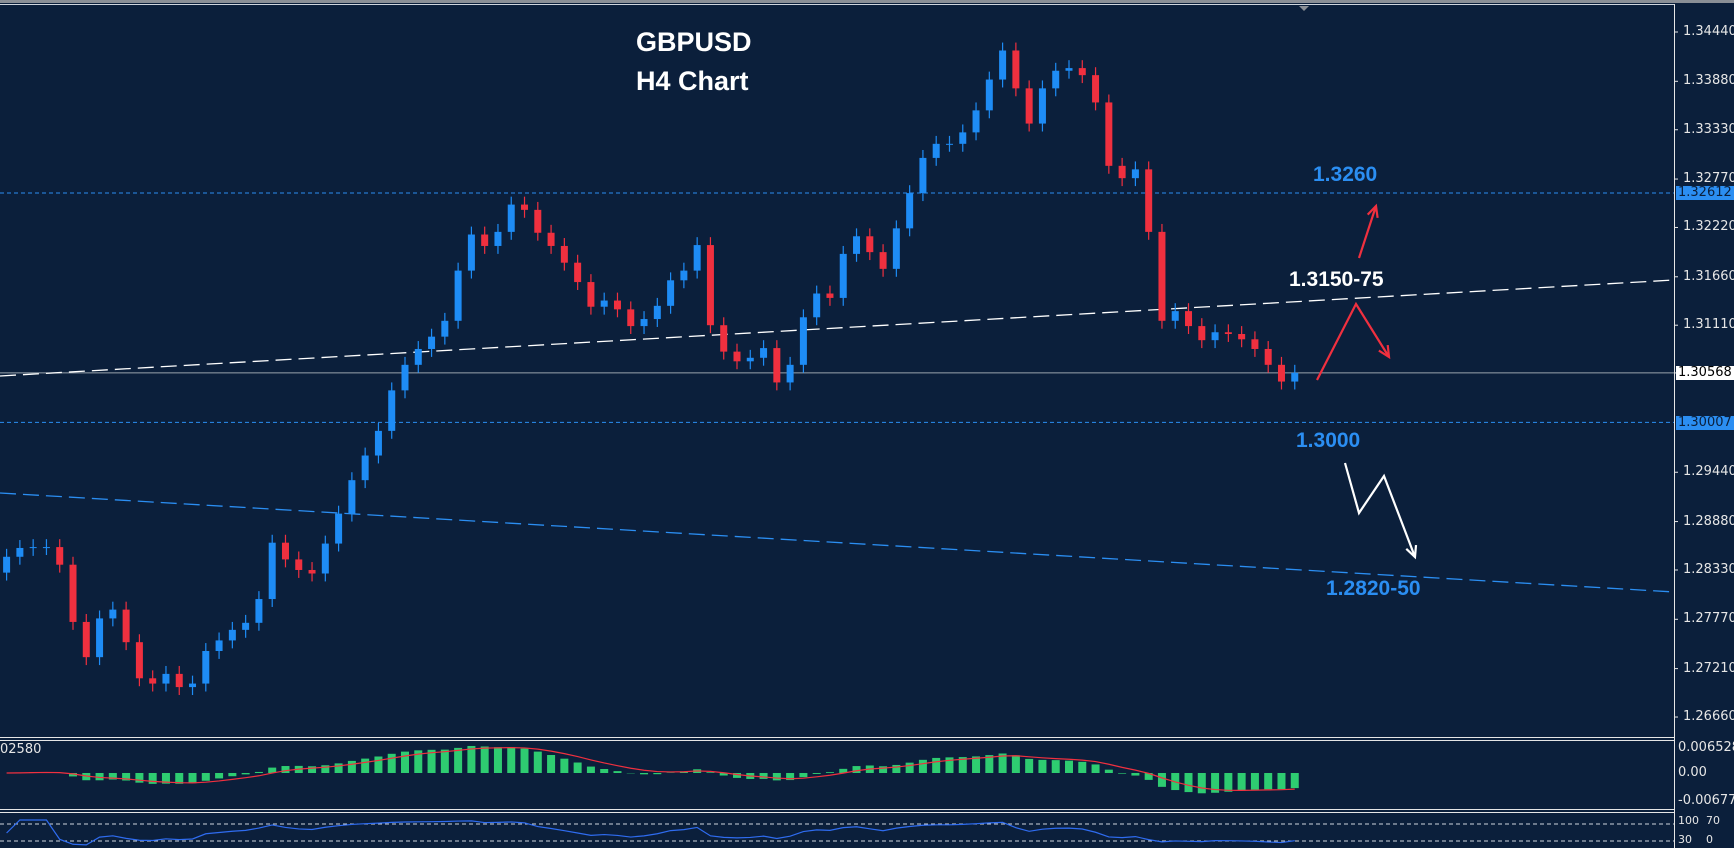 Image resolution: width=1734 pixels, height=848 pixels. I want to click on price-tick-label: 1.29440, so click(1708, 472).